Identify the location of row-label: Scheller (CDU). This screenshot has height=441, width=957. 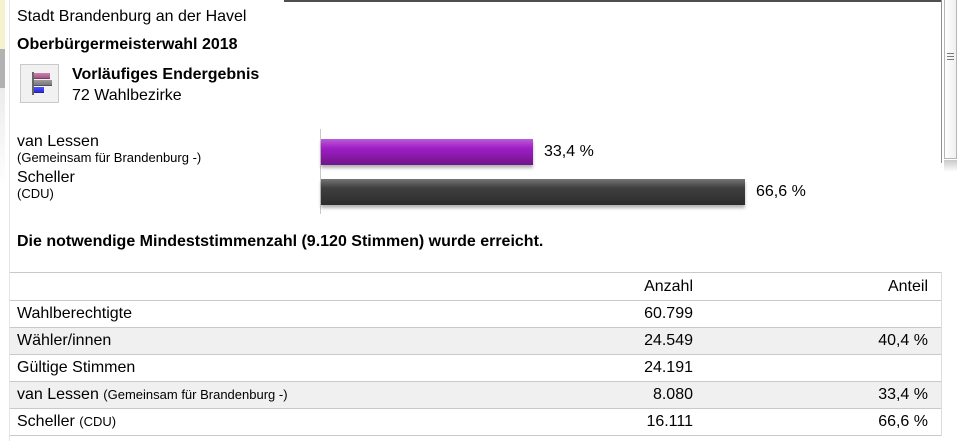
(66, 422).